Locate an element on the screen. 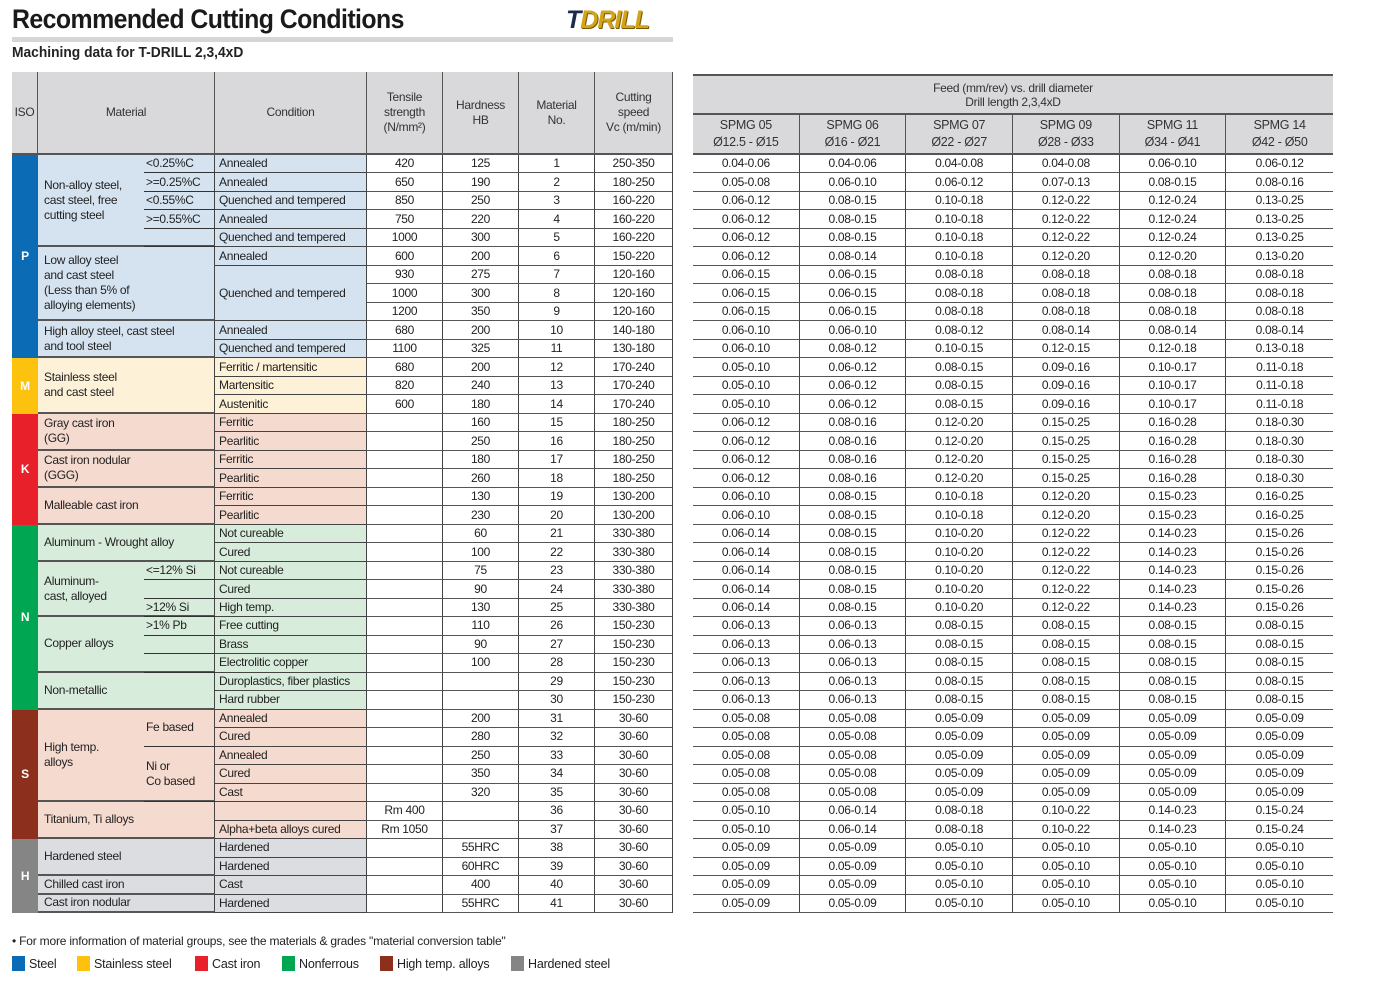 The width and height of the screenshot is (1400, 1000). feed-column-header: SPMG 06 Ø16 - Ø21 is located at coordinates (853, 135).